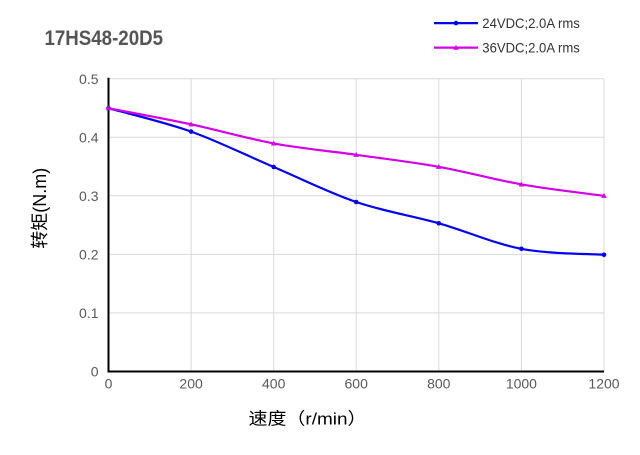 The width and height of the screenshot is (640, 455). Describe the element at coordinates (89, 196) in the screenshot. I see `svg-text: 0.3` at that location.